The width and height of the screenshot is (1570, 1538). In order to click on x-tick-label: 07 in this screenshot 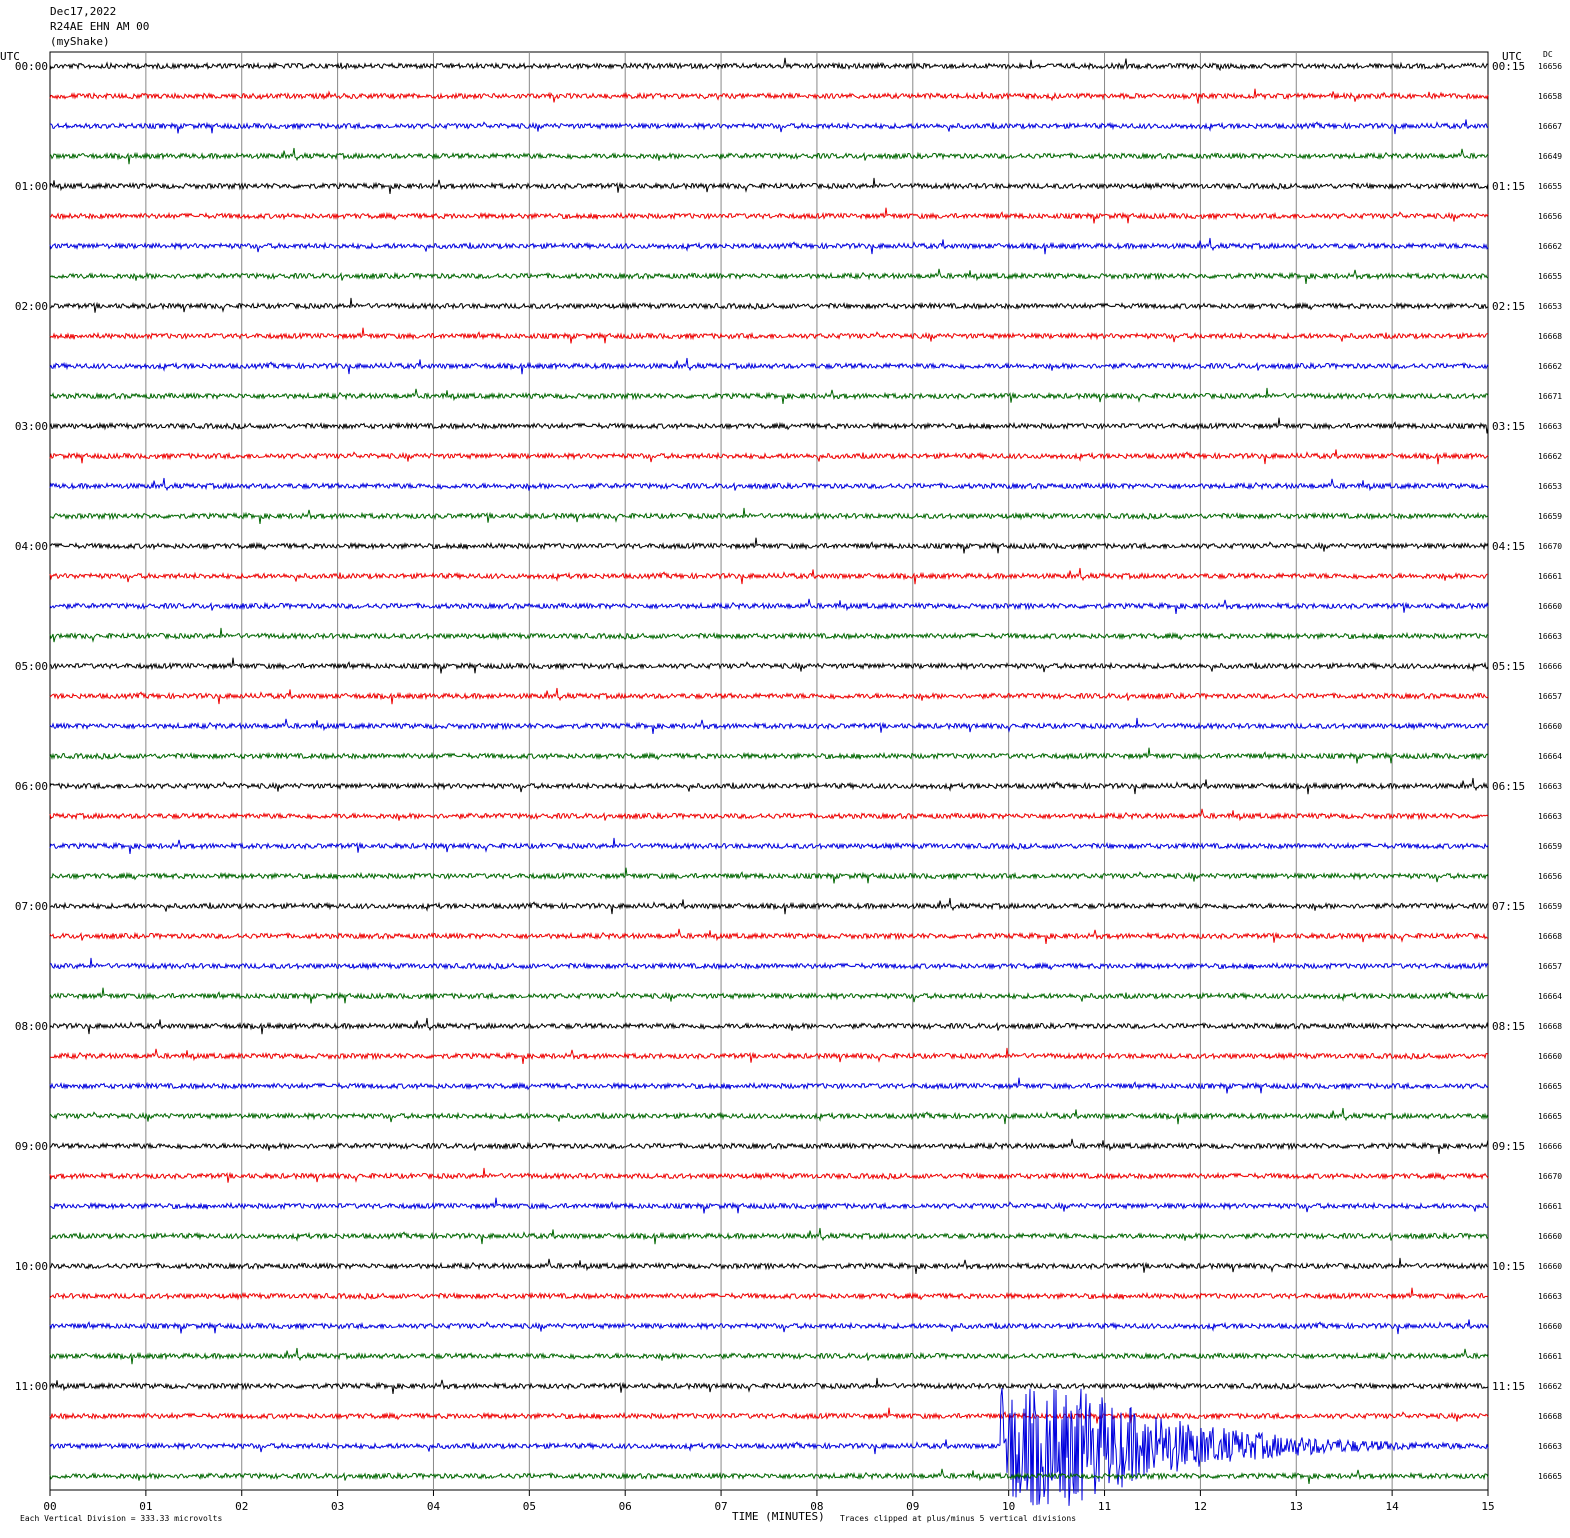, I will do `click(720, 1506)`.